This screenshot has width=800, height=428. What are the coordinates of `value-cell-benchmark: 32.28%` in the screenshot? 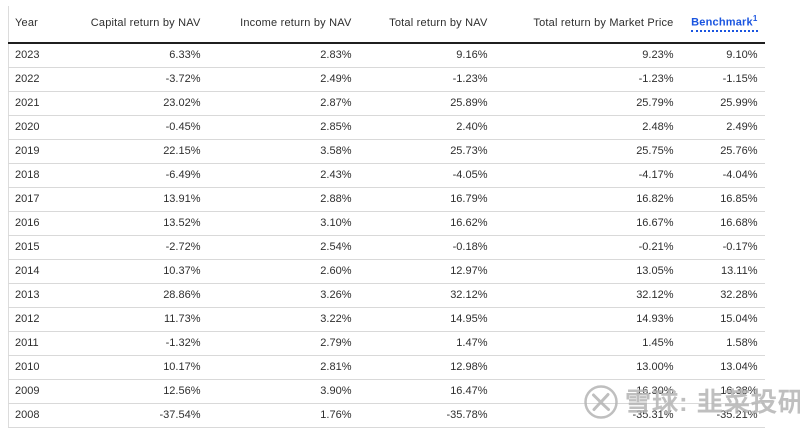 It's located at (719, 295).